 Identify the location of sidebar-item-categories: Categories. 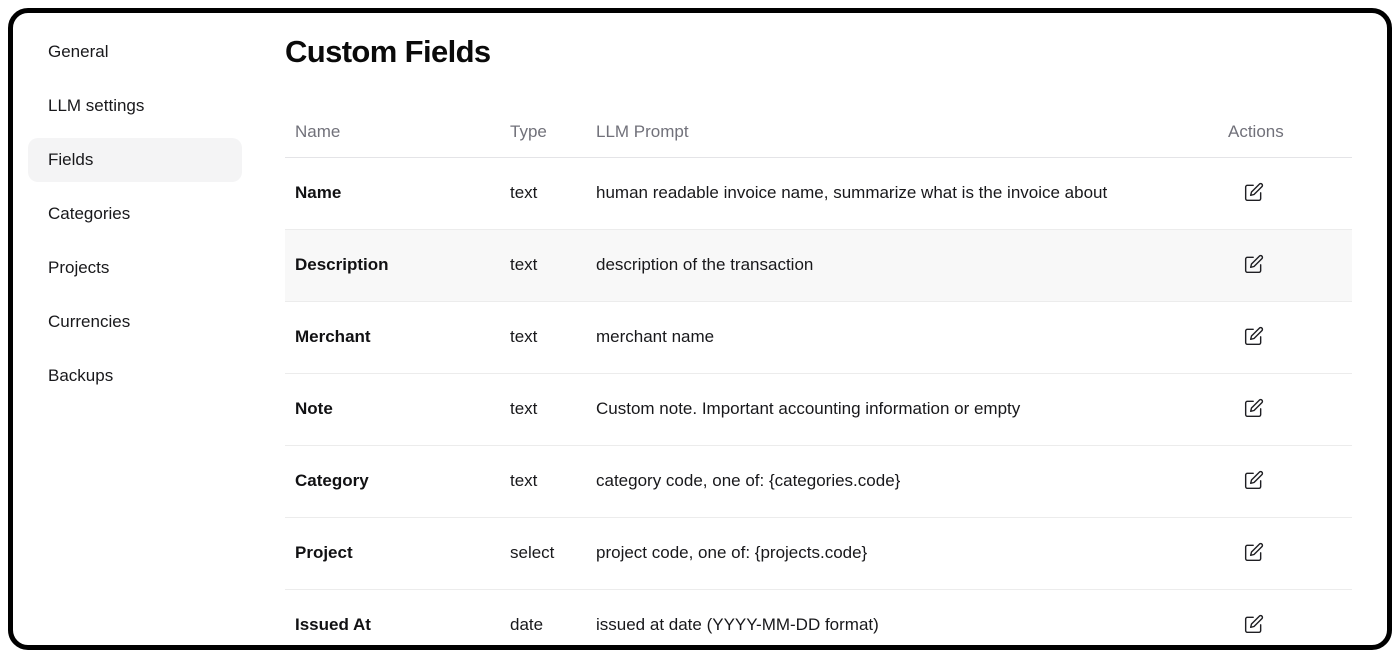
(135, 214).